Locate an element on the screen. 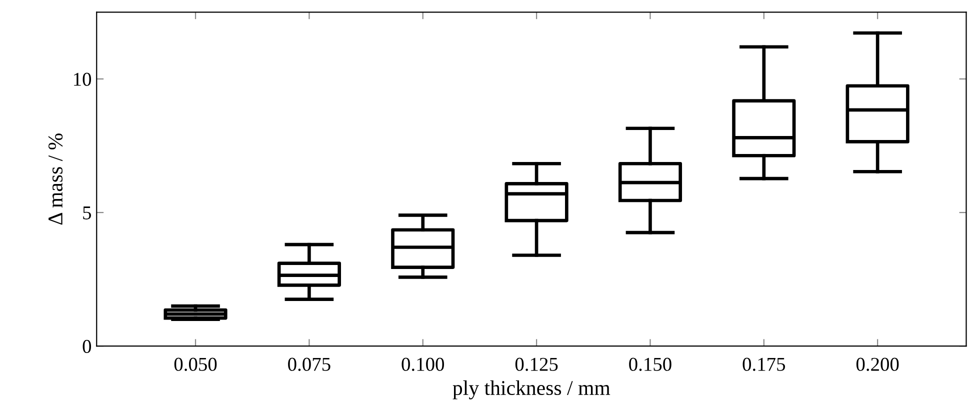 This screenshot has width=976, height=419. x-tick-label: 0.075 is located at coordinates (309, 364).